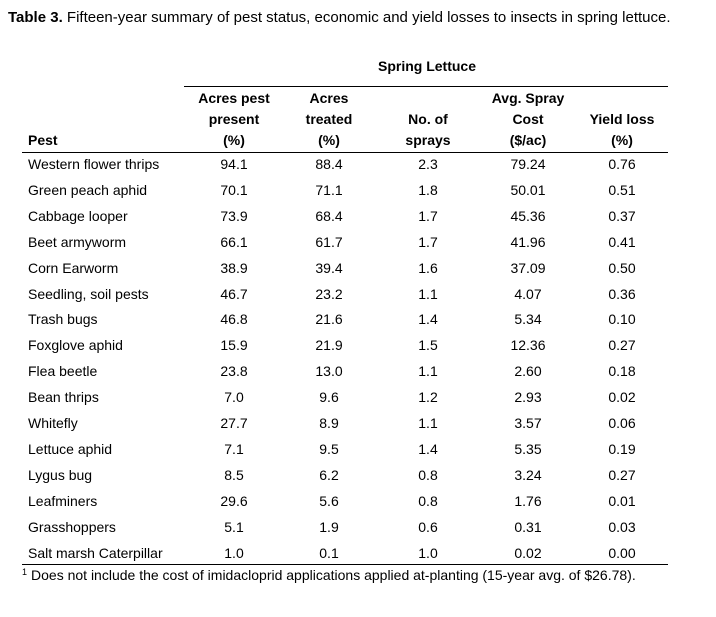 The height and width of the screenshot is (617, 716). Describe the element at coordinates (426, 66) in the screenshot. I see `group-header: Spring Lettuce` at that location.